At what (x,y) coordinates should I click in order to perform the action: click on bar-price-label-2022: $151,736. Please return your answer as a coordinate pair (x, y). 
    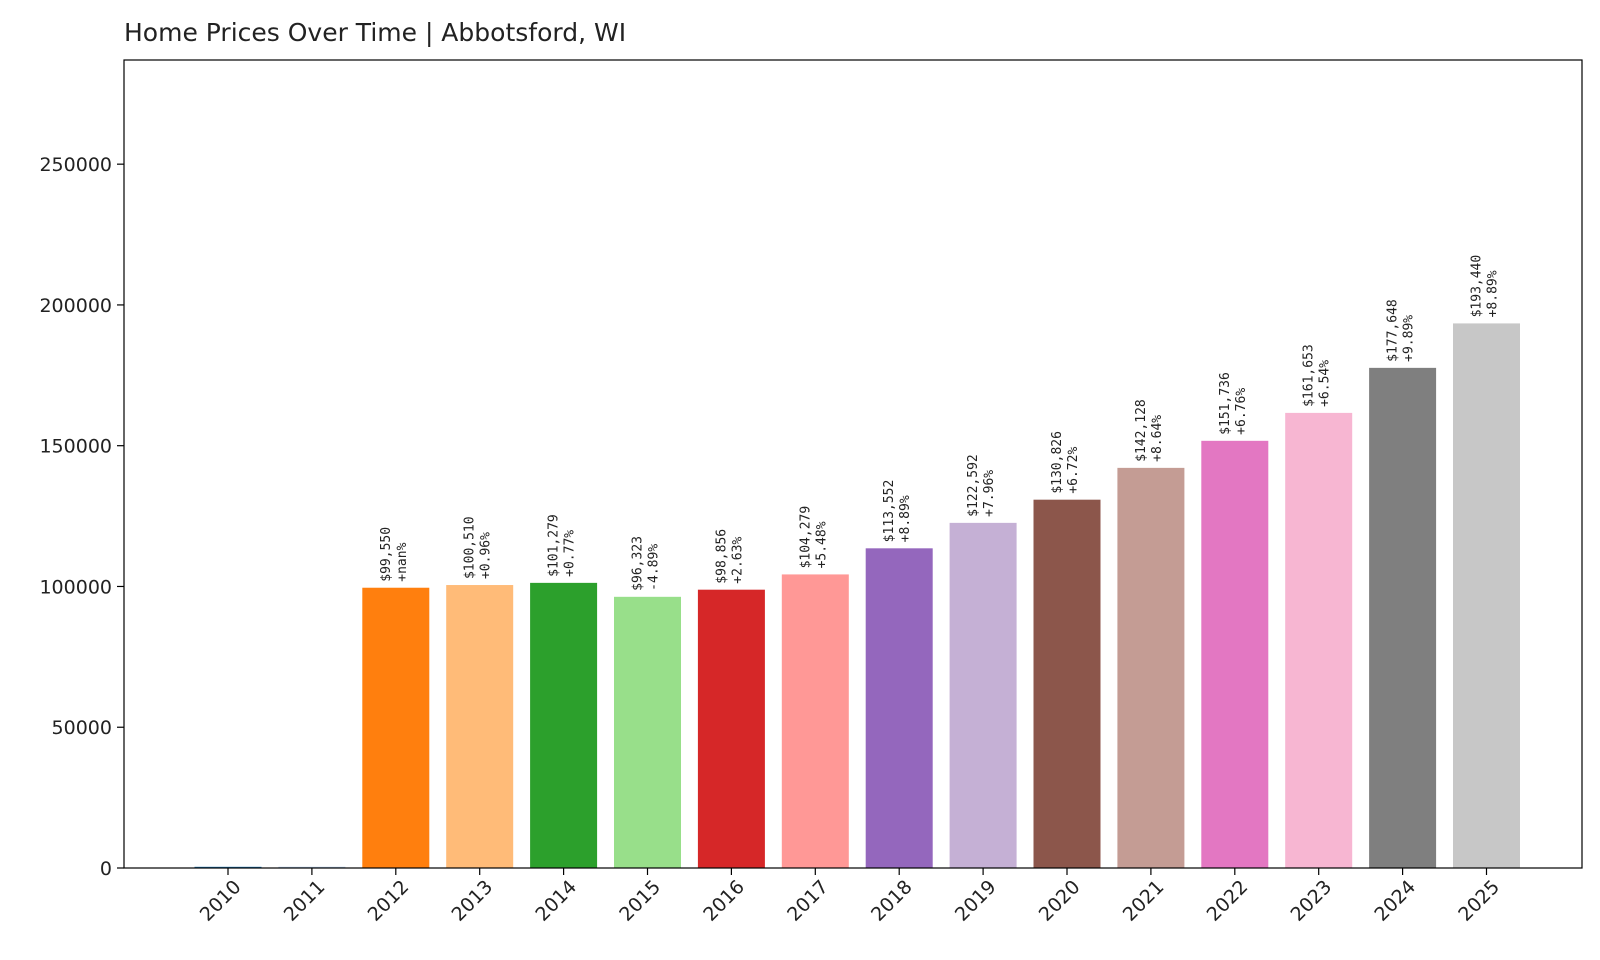
    Looking at the image, I should click on (1225, 403).